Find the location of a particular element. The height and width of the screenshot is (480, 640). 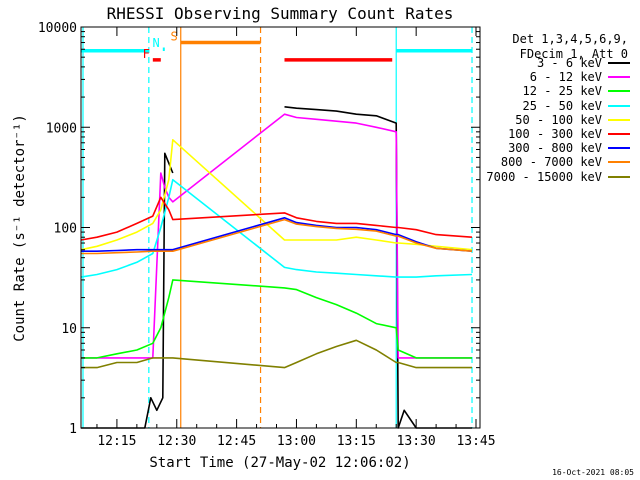

x-tick-label-5: 13:30 is located at coordinates (416, 441).